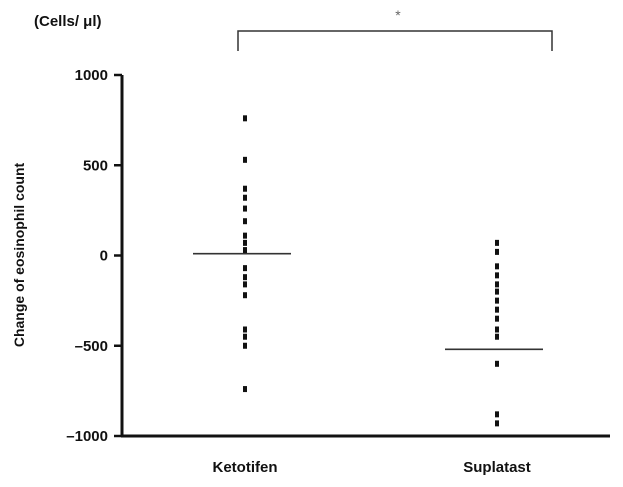 Image resolution: width=623 pixels, height=487 pixels. What do you see at coordinates (395, 29) in the screenshot?
I see `significance-bracket: *` at bounding box center [395, 29].